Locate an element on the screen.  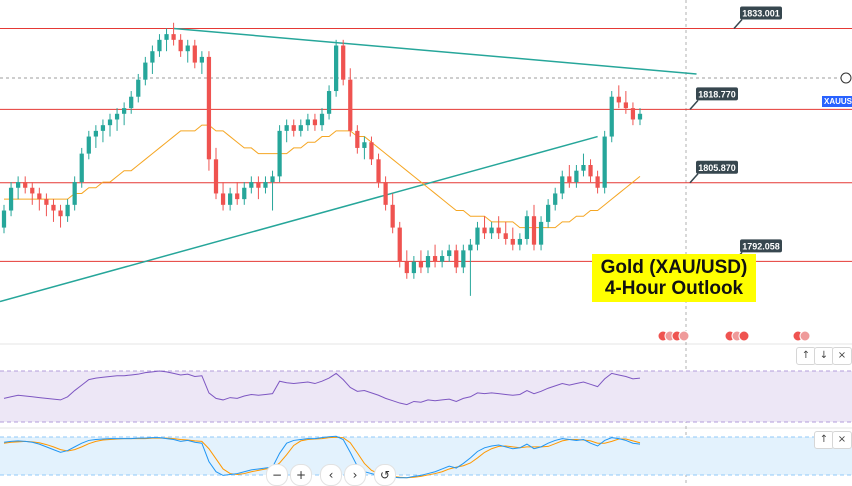
level-label: 1818.770 is located at coordinates (717, 94).